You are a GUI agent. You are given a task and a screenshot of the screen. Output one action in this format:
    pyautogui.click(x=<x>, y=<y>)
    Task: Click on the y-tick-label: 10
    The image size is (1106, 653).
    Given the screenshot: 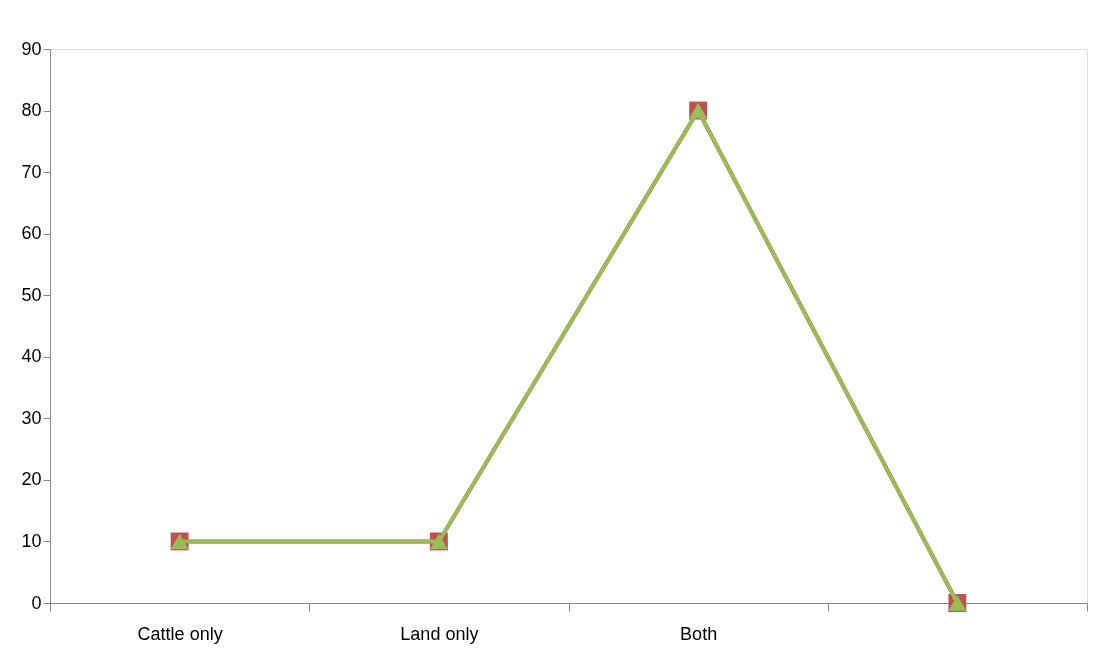 What is the action you would take?
    pyautogui.click(x=31, y=540)
    